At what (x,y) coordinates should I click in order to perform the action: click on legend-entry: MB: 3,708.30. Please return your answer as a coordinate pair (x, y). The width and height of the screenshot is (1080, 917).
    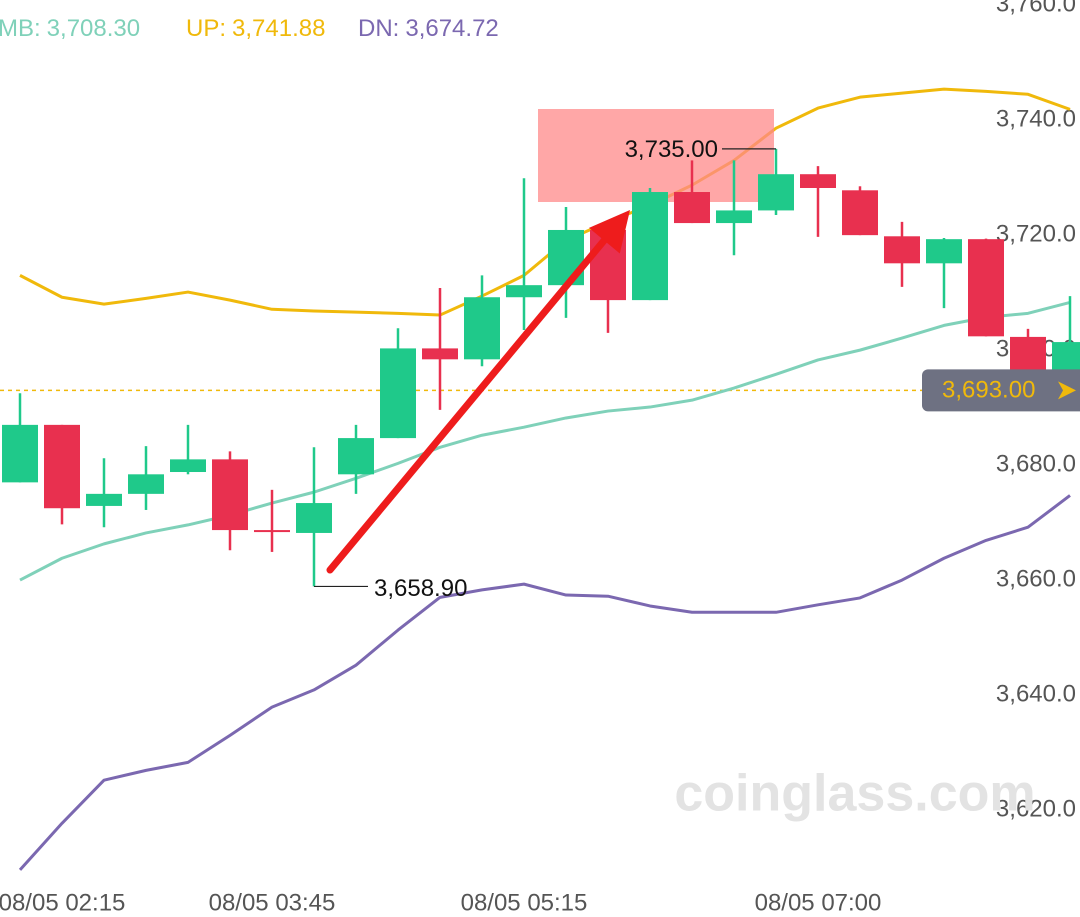
    Looking at the image, I should click on (70, 28).